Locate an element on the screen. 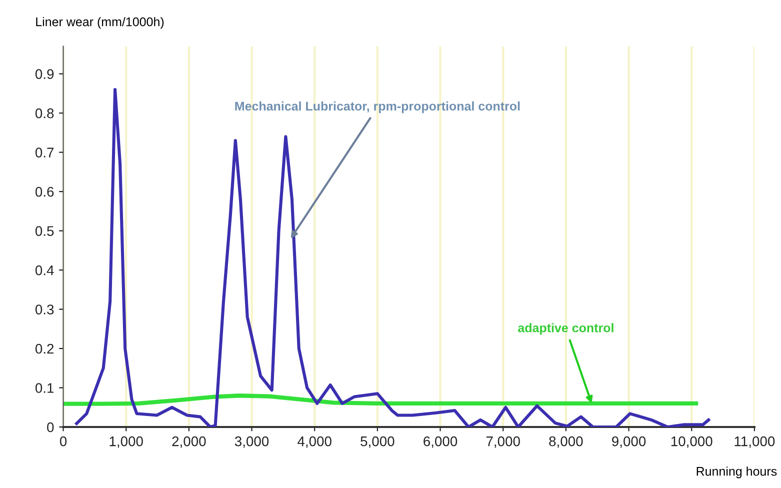 Image resolution: width=781 pixels, height=488 pixels. y-tick-label: 0.5 is located at coordinates (44, 231).